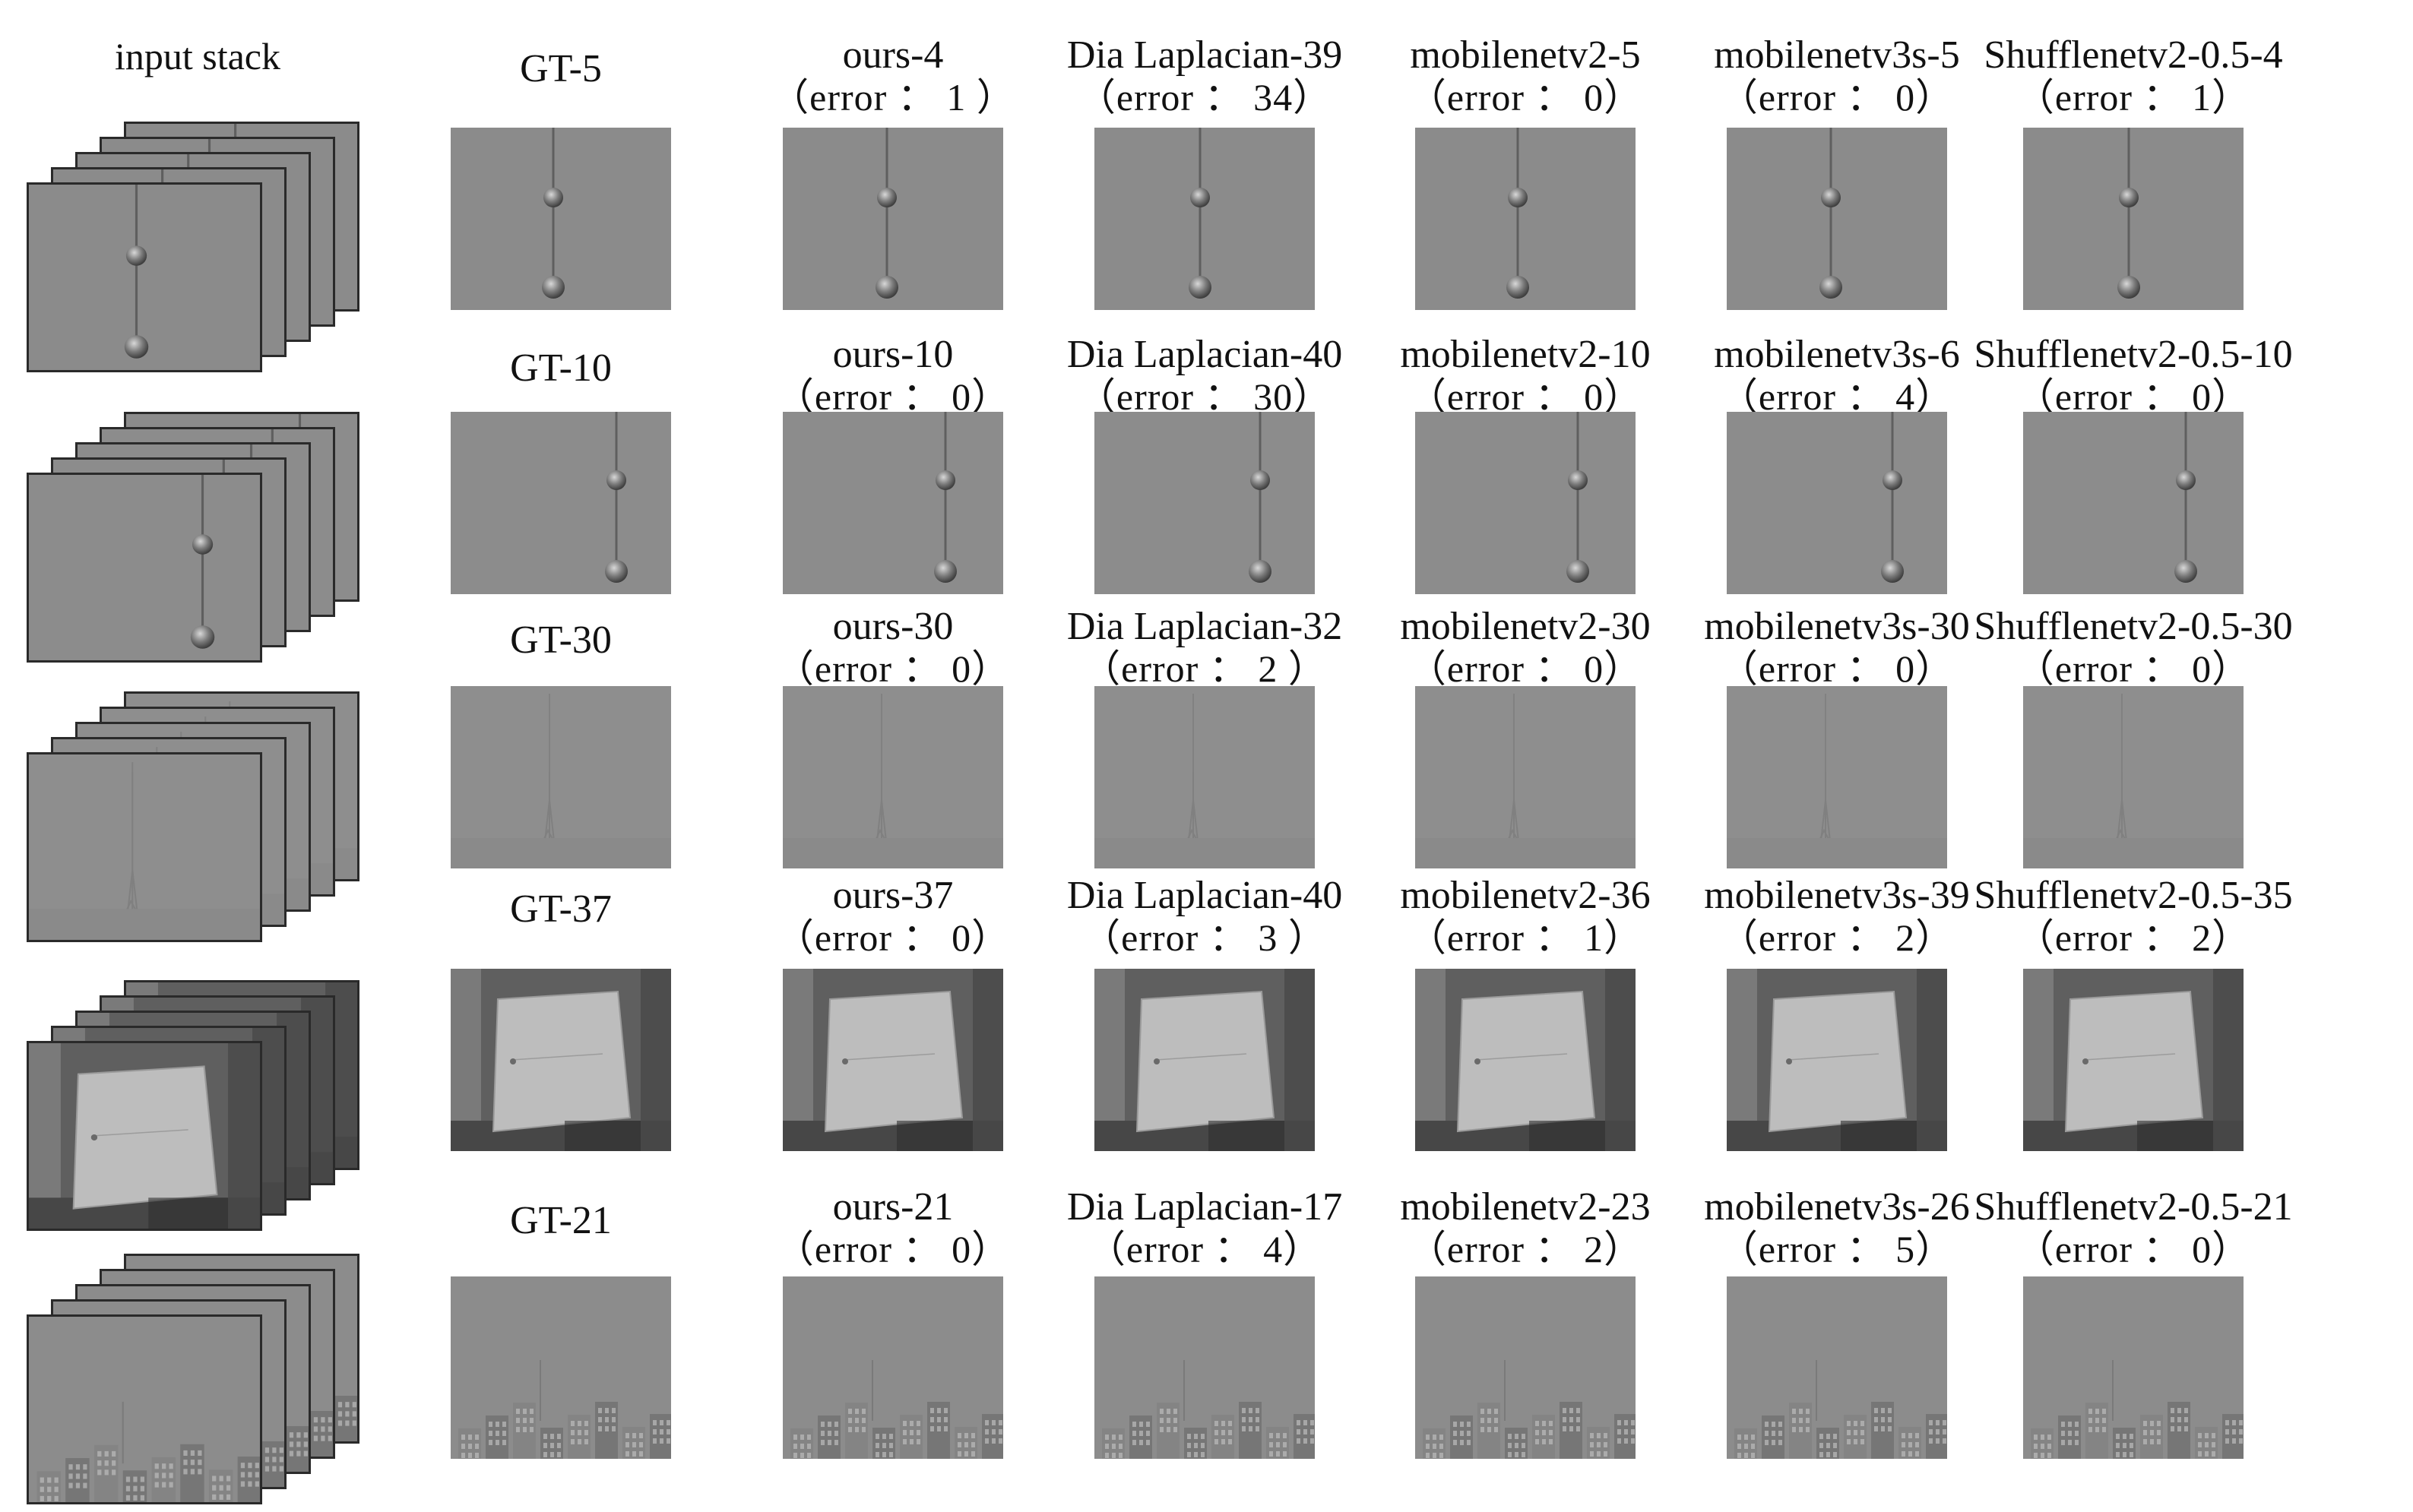  I want to click on cell-title: Dia Laplacian-32, so click(1204, 626).